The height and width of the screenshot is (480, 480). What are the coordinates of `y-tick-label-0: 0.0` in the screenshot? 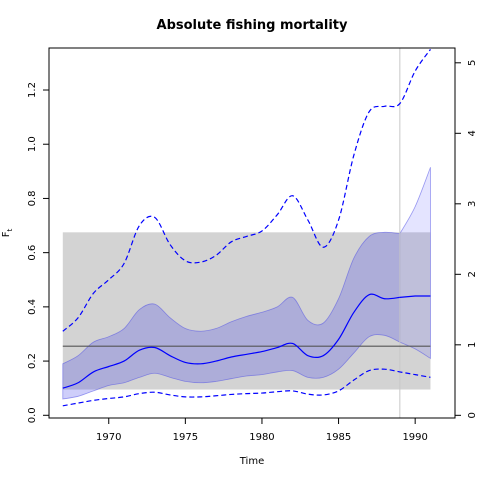 It's located at (32, 415).